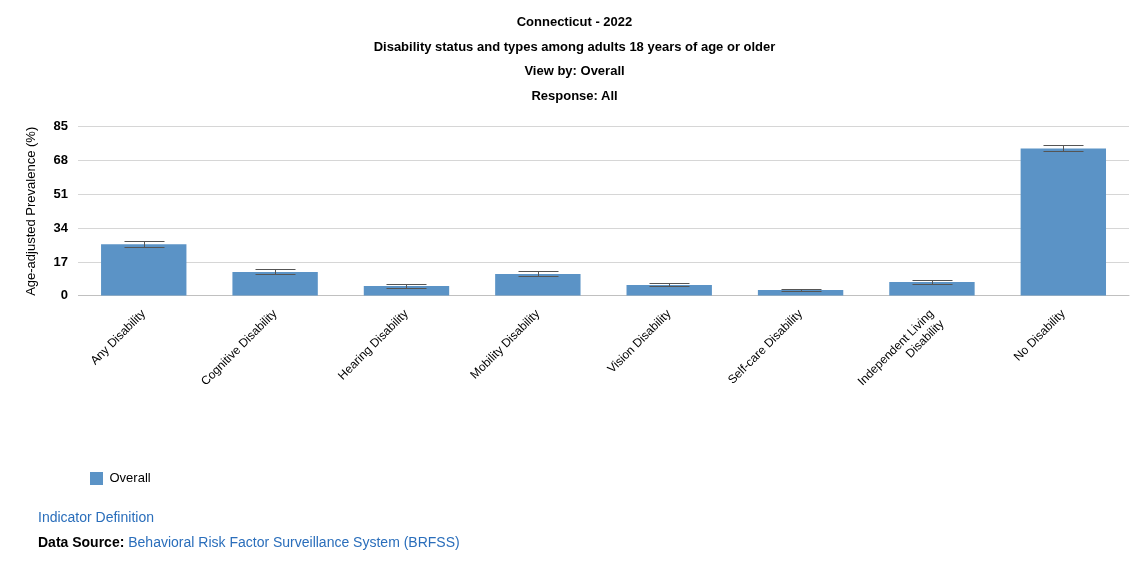 The width and height of the screenshot is (1139, 566). I want to click on y-tick-label: 51, so click(61, 193).